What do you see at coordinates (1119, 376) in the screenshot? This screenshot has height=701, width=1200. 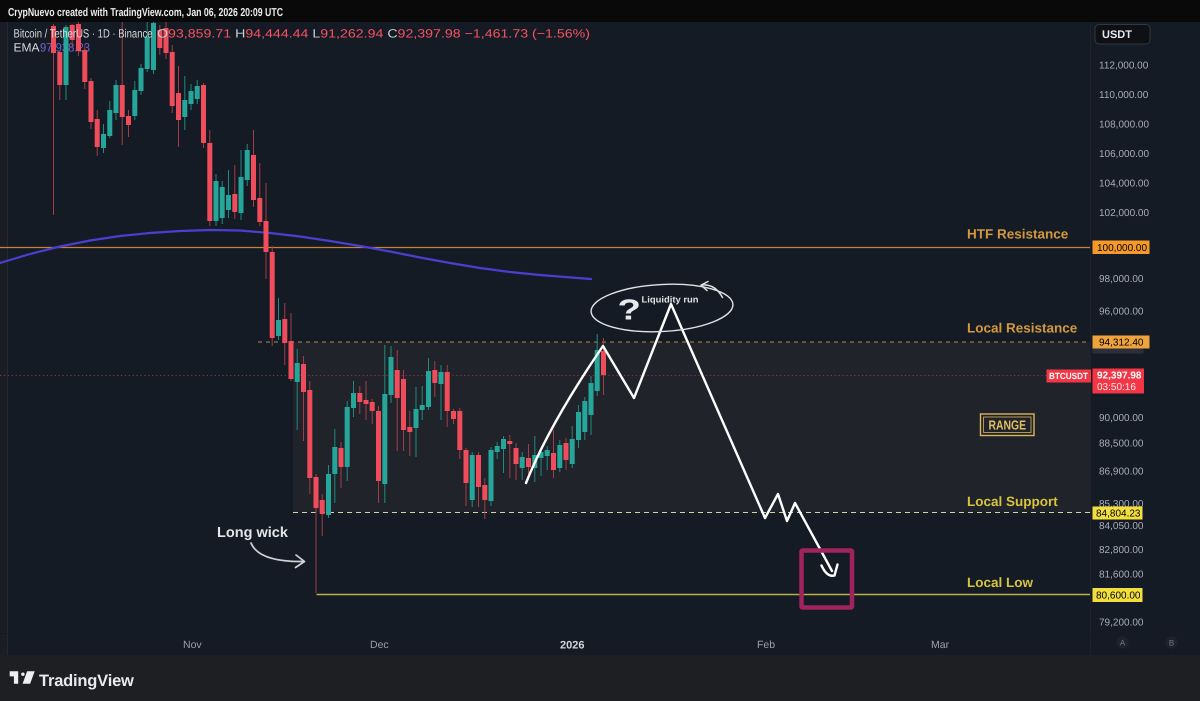 I see `svg-text: 92,397.98` at bounding box center [1119, 376].